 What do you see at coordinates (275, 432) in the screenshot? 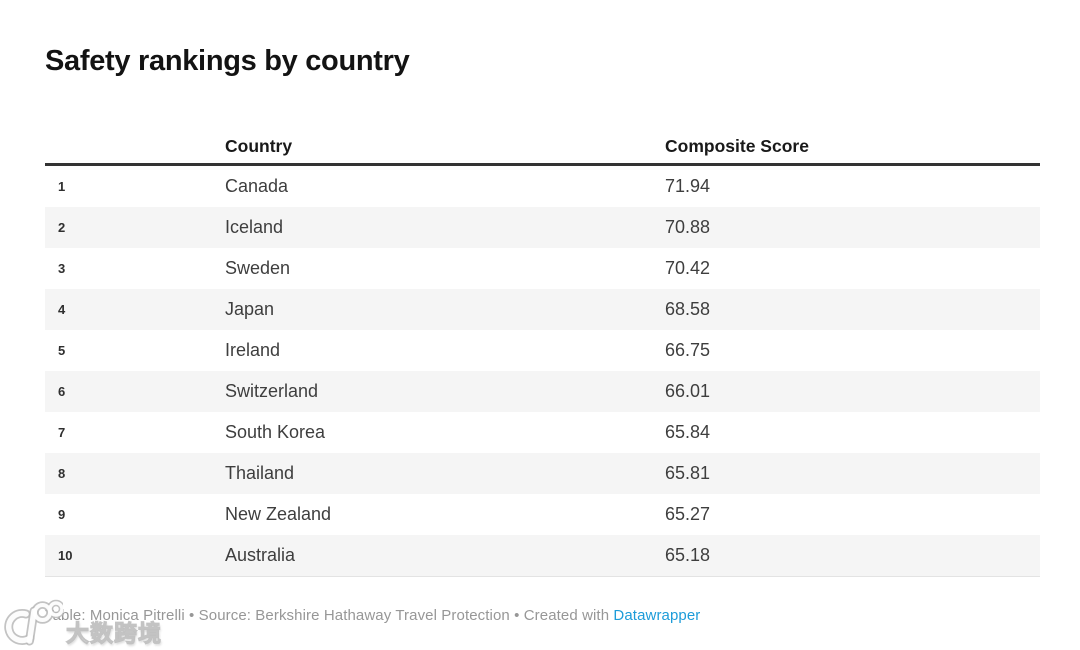
I see `country-cell: South Korea` at bounding box center [275, 432].